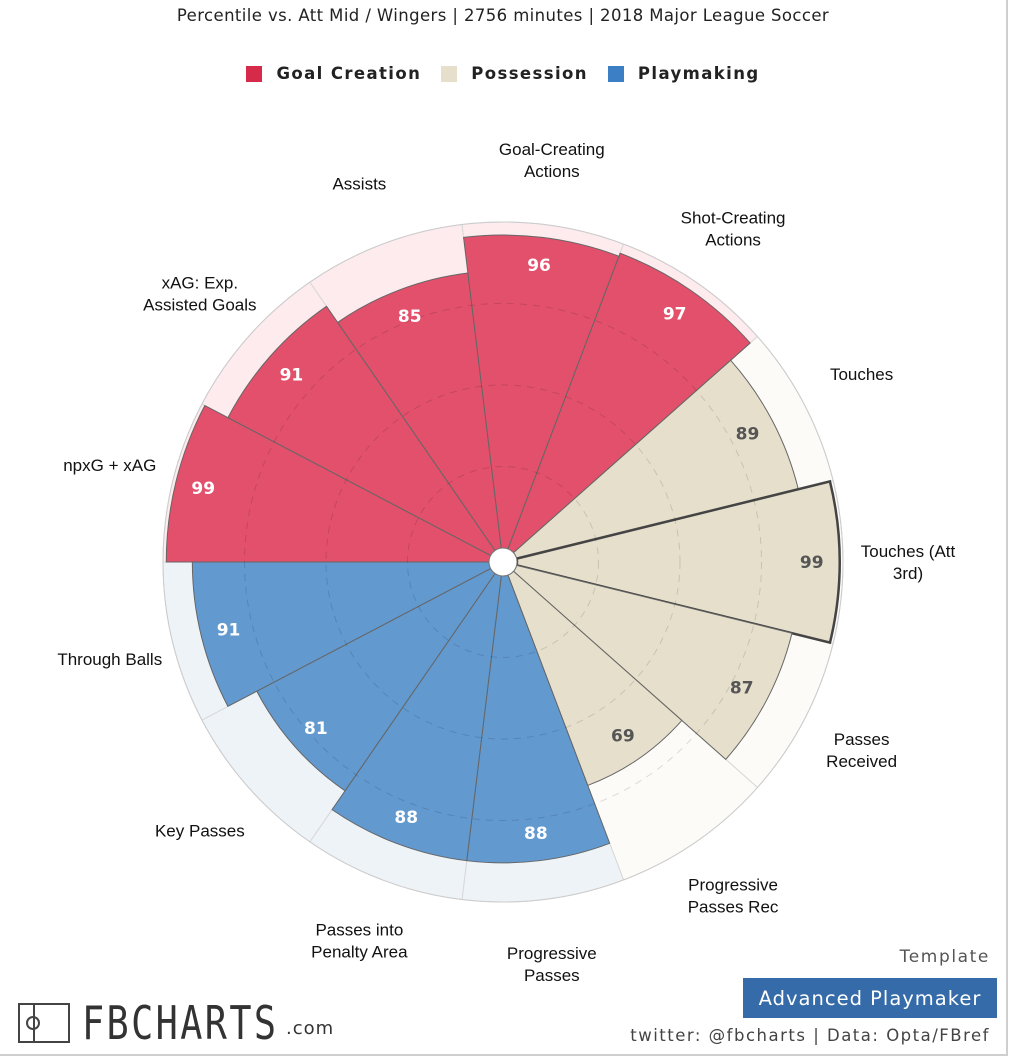  I want to click on category-label-line: Shot-Creating, so click(733, 218).